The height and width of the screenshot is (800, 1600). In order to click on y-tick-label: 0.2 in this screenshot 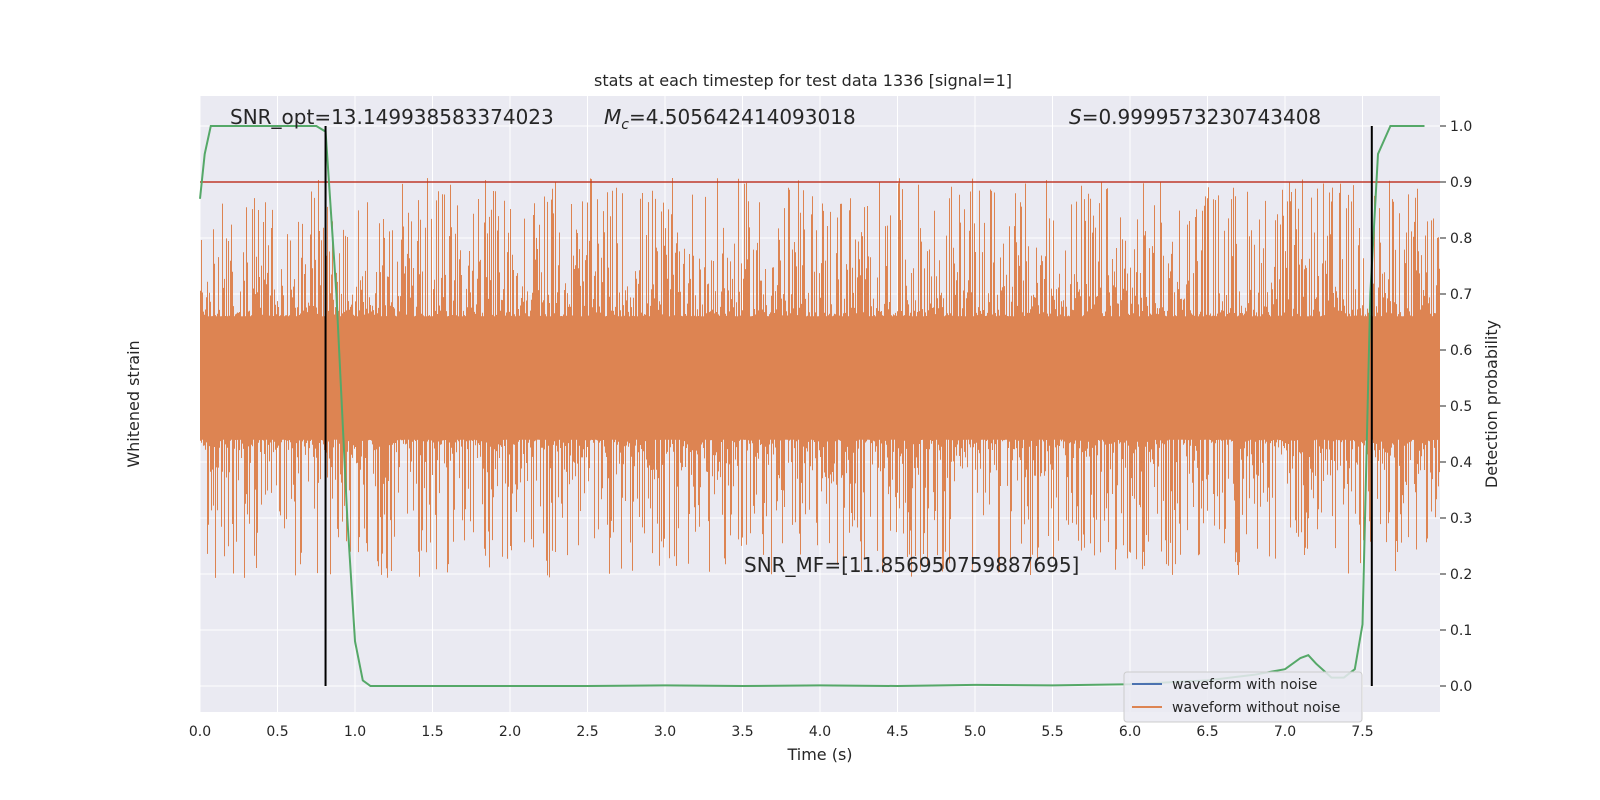, I will do `click(1461, 575)`.